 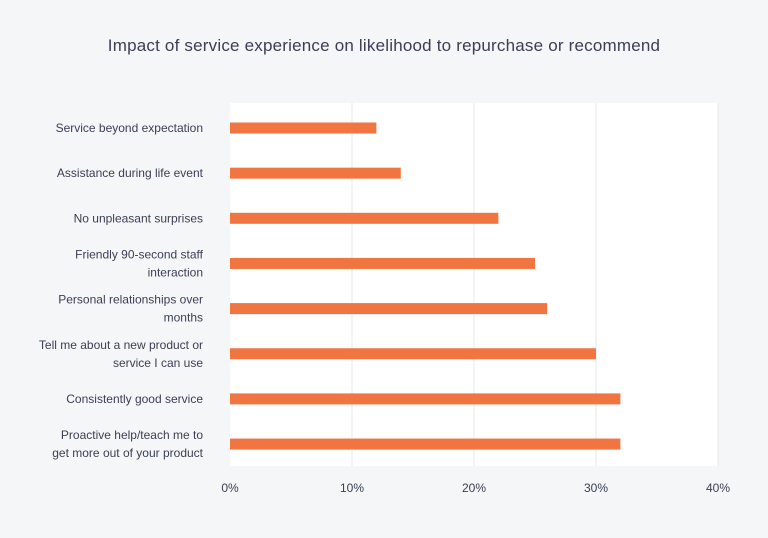 What do you see at coordinates (230, 488) in the screenshot?
I see `x-tick-label: 0%` at bounding box center [230, 488].